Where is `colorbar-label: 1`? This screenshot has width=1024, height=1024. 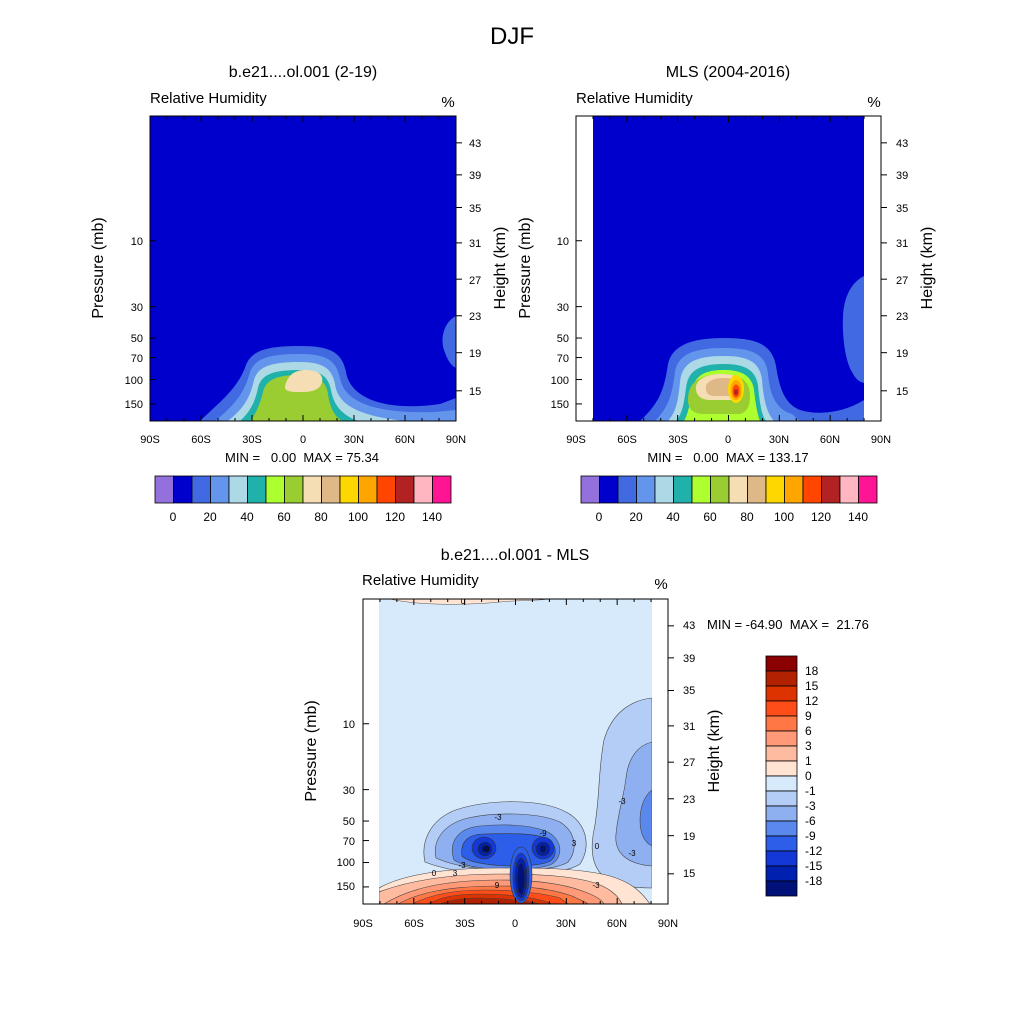
colorbar-label: 1 is located at coordinates (808, 761).